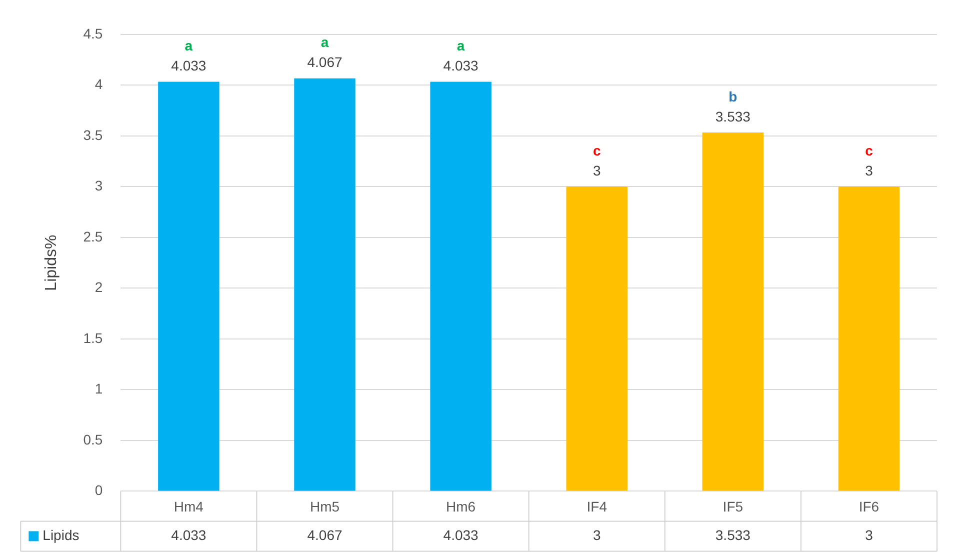  Describe the element at coordinates (98, 84) in the screenshot. I see `y-tick-label: 4` at that location.